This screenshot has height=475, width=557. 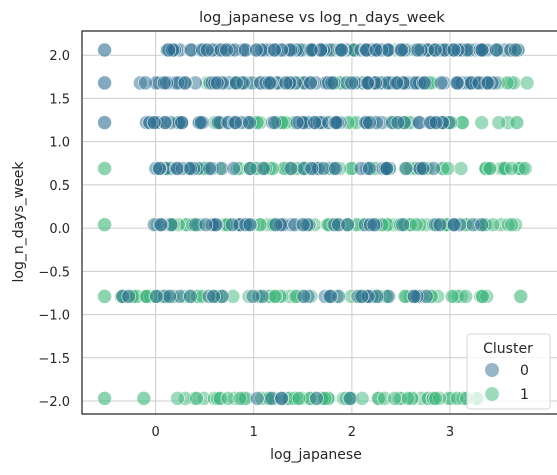 I want to click on y-tick-label: −2.0, so click(x=54, y=402).